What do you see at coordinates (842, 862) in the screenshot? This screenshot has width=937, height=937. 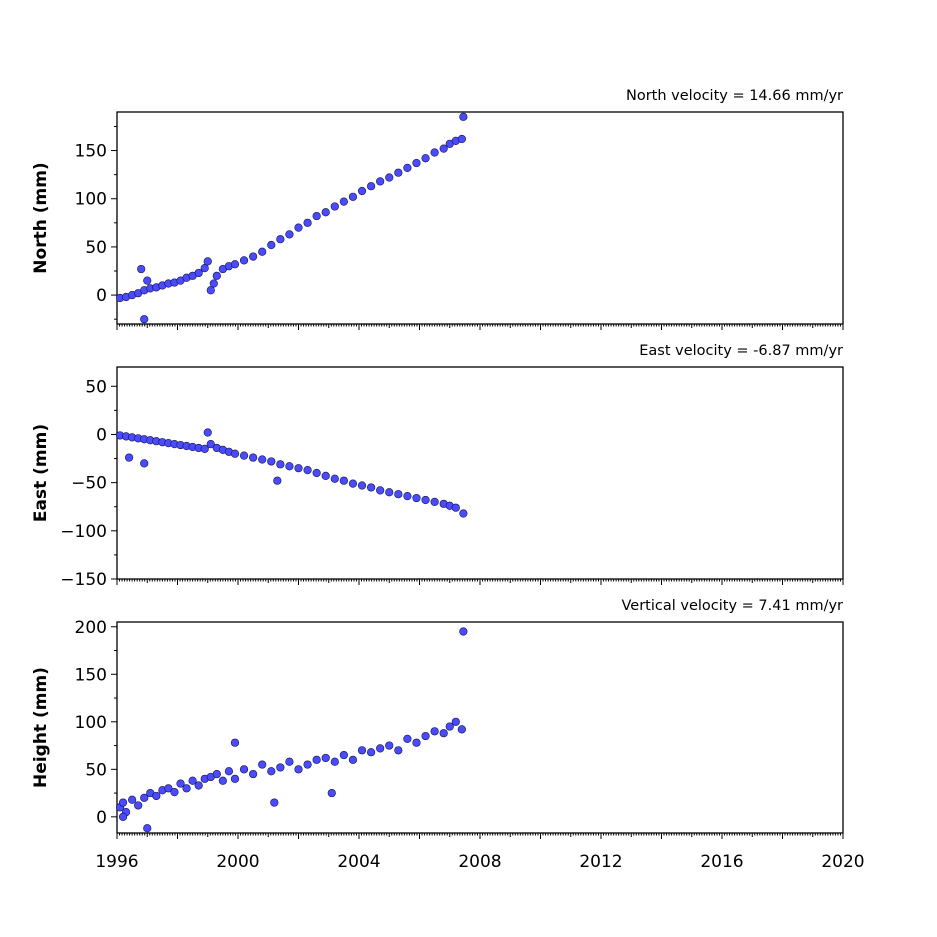 I see `x-tick-label: 2020` at bounding box center [842, 862].